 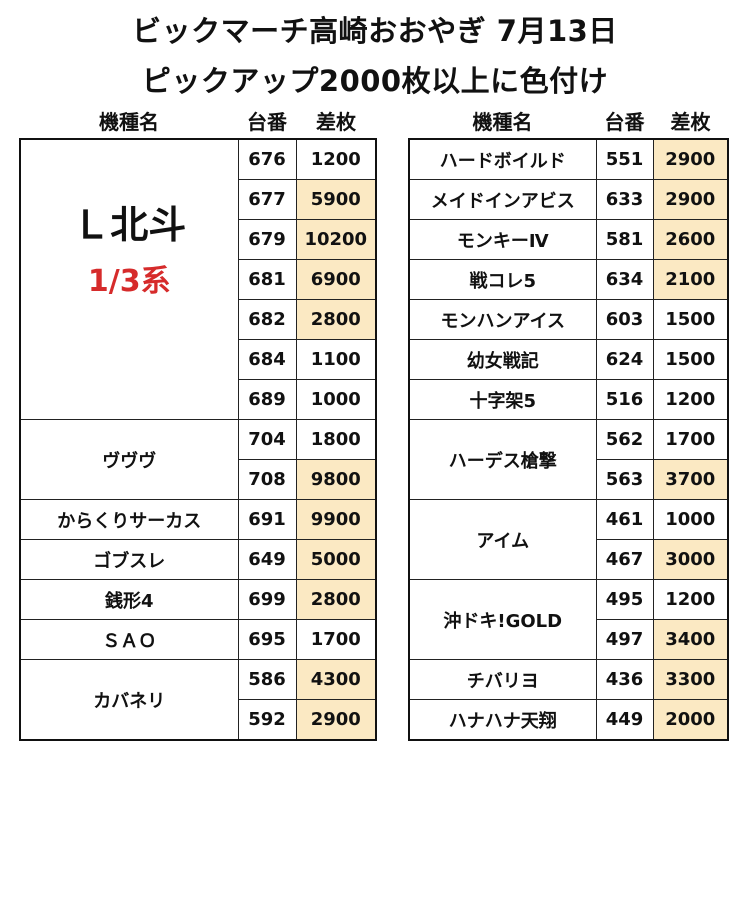 I want to click on table-row: 679 10200, so click(x=198, y=239).